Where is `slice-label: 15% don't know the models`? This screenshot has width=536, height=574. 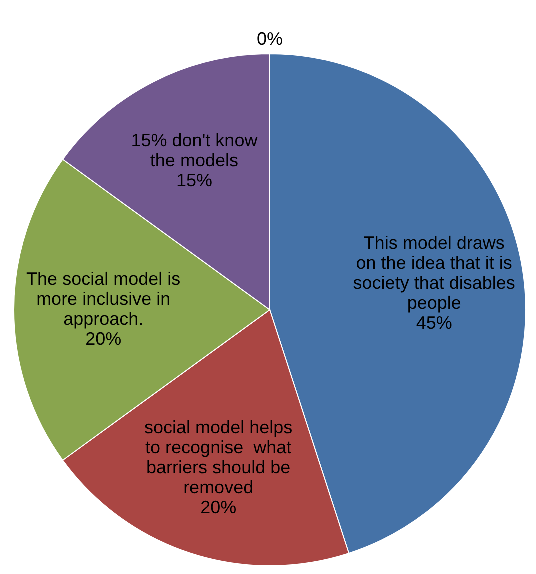 slice-label: 15% don't know the models is located at coordinates (195, 150).